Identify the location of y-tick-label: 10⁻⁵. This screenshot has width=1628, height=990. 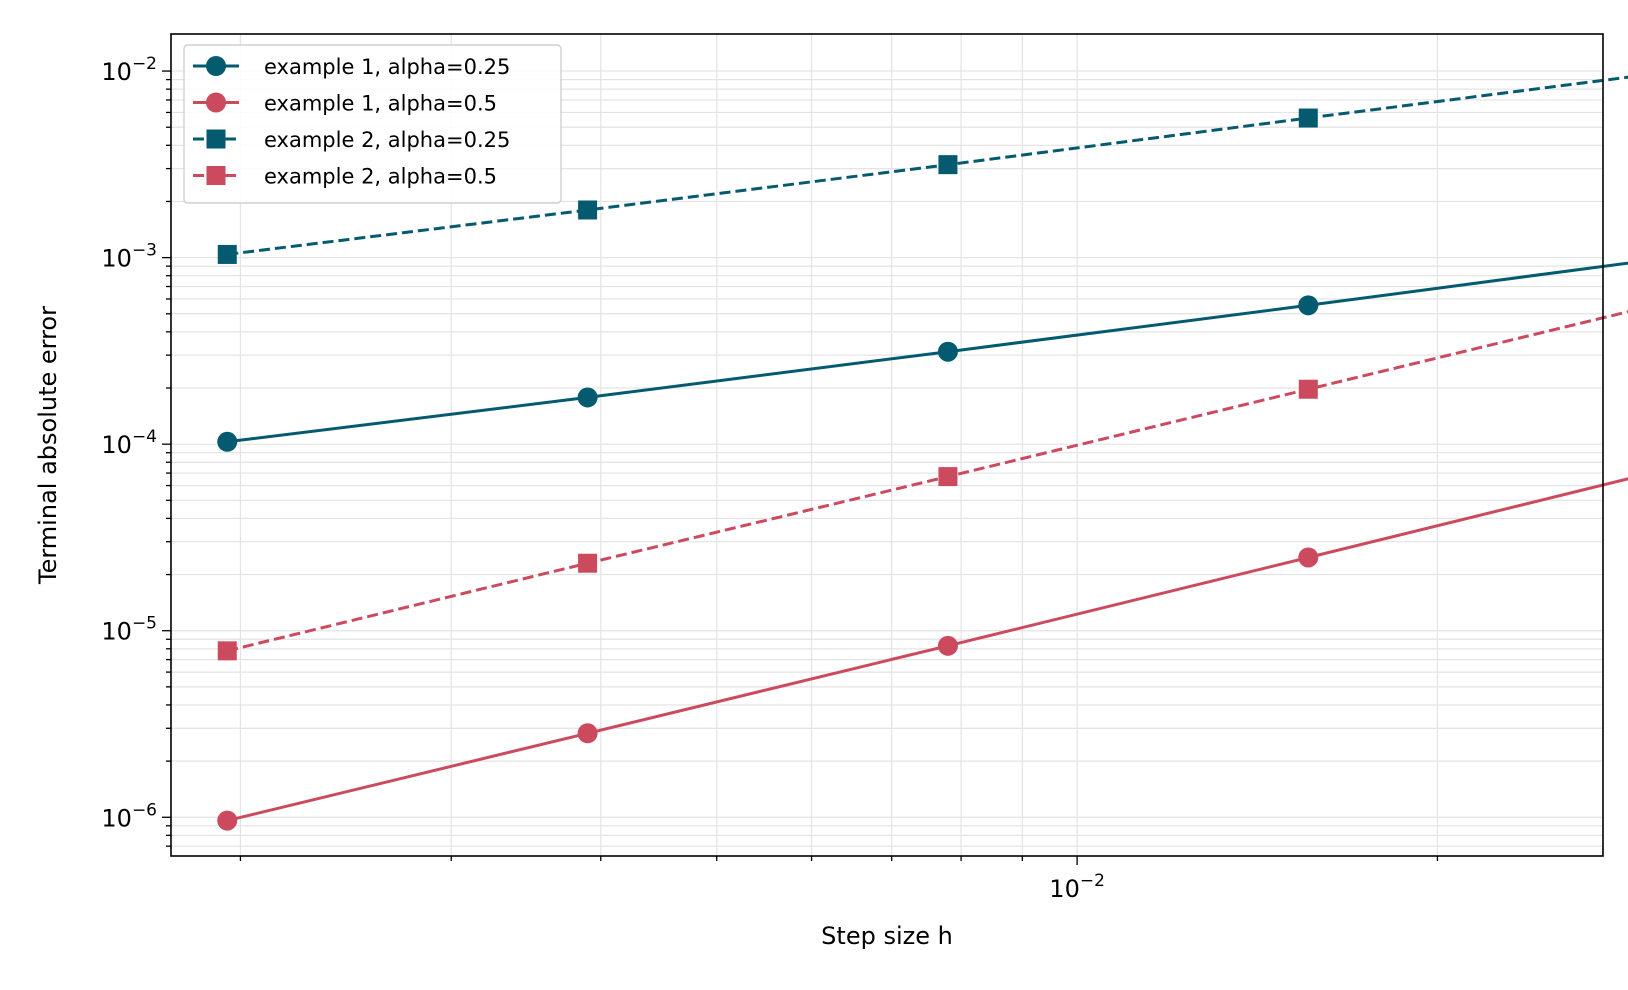
(129, 630).